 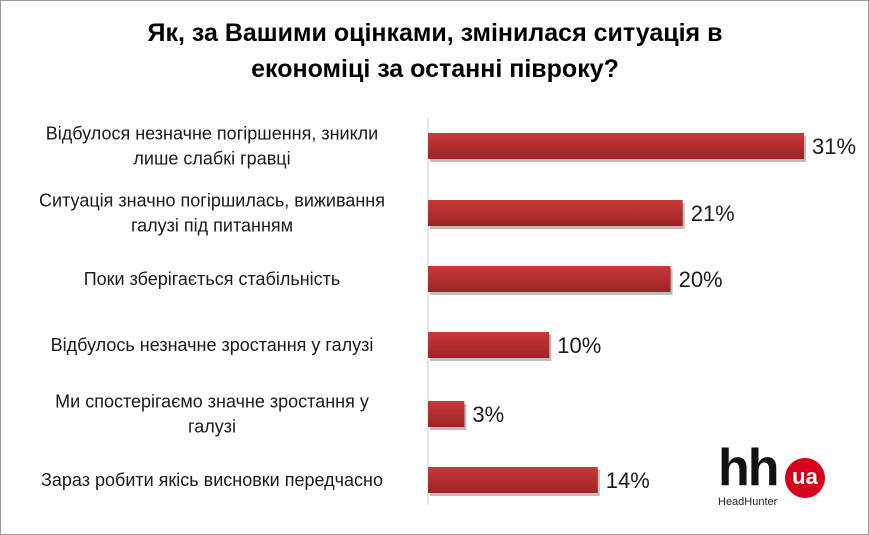 I want to click on category-label: Поки зберігається стабільність, so click(x=212, y=279).